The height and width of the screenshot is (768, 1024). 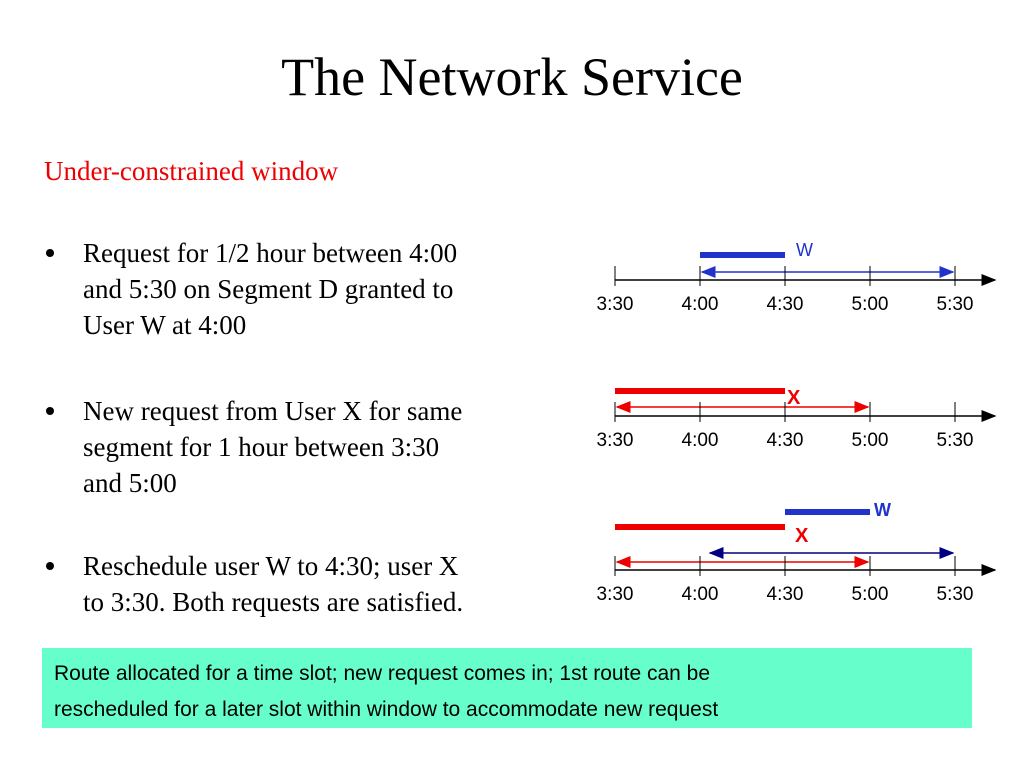 What do you see at coordinates (273, 602) in the screenshot?
I see `bullet-text: to 3:30. Both requests are satisfied.` at bounding box center [273, 602].